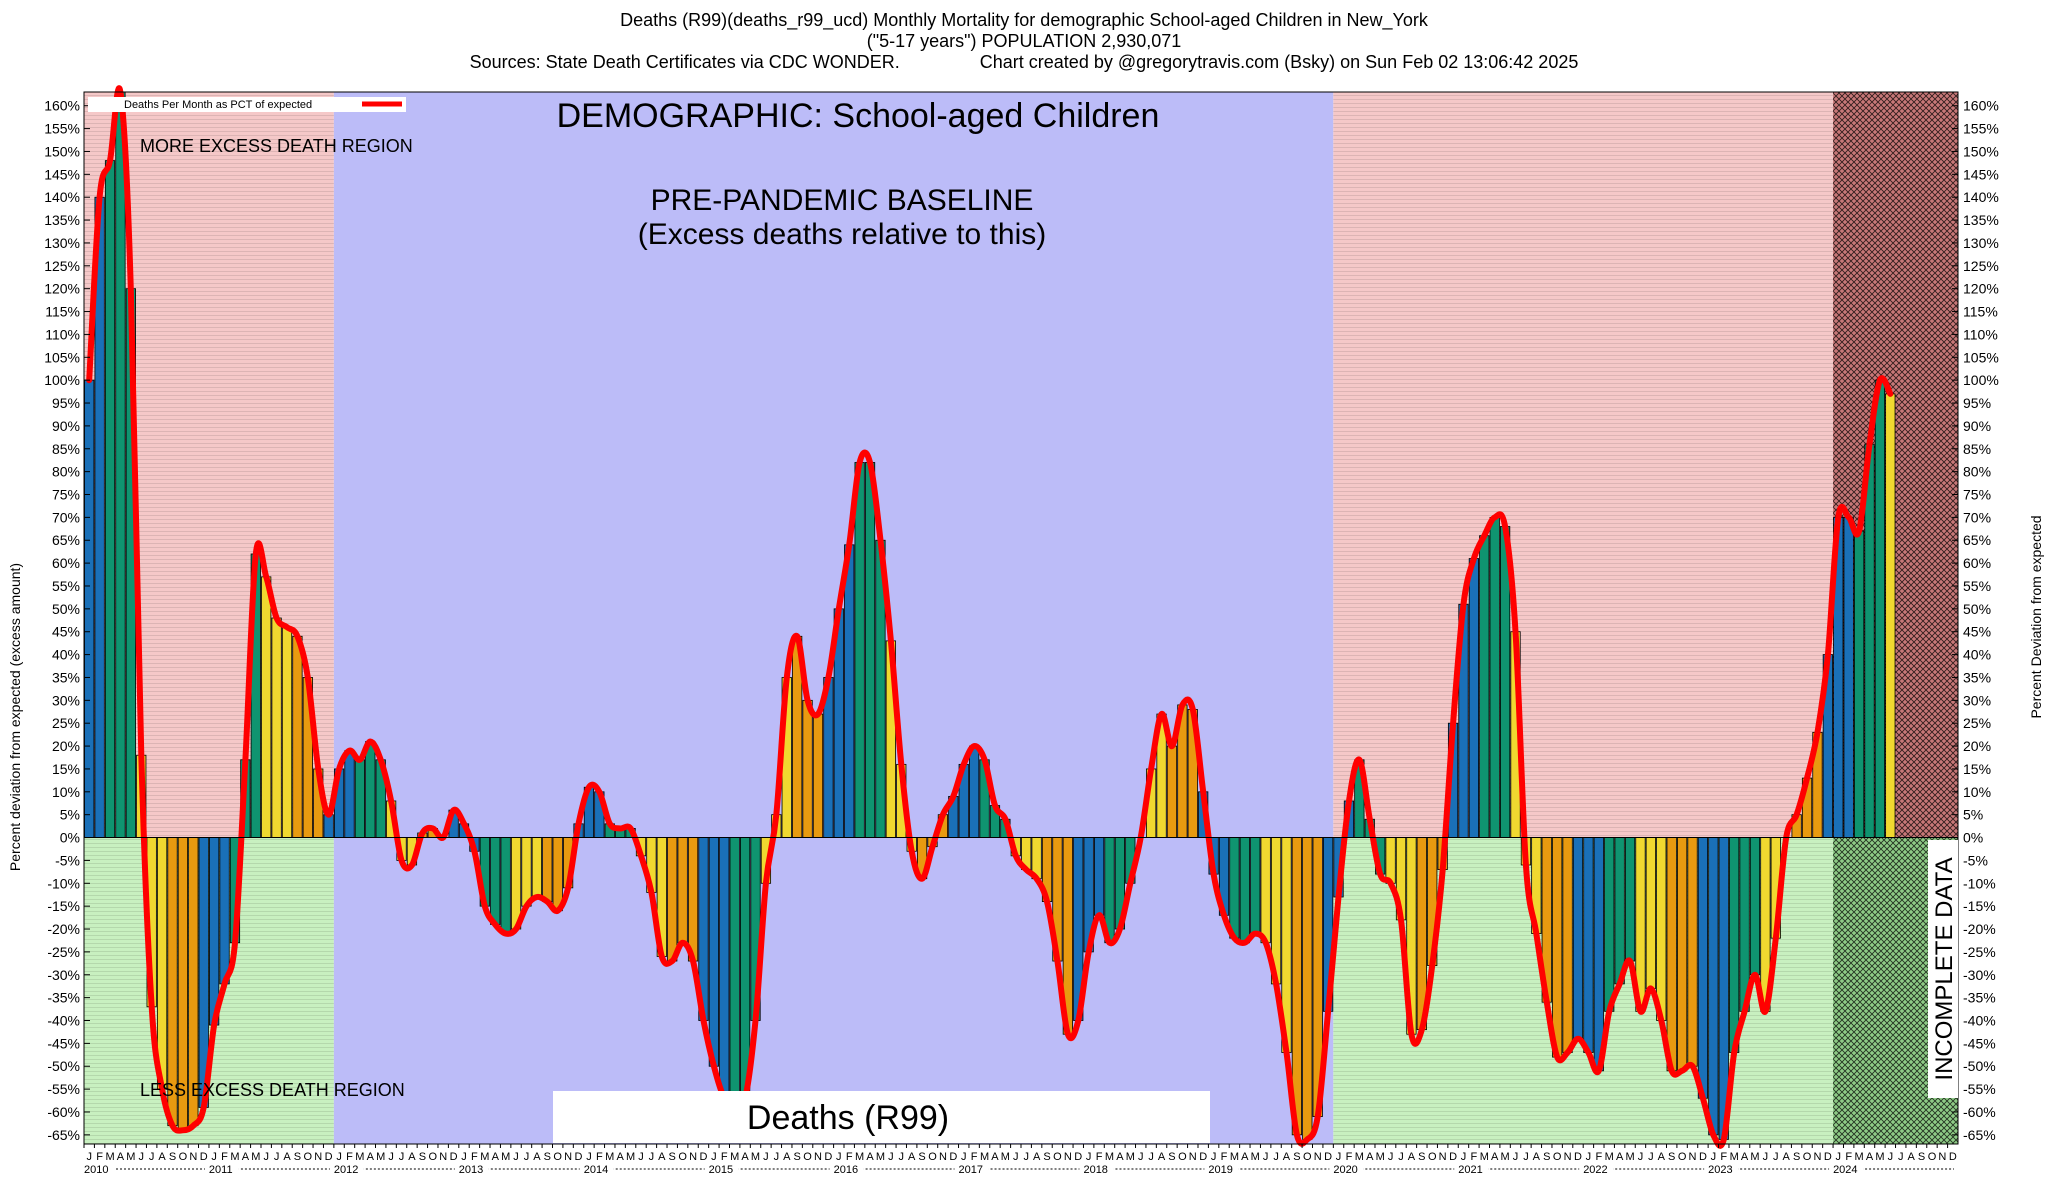  What do you see at coordinates (1979, 952) in the screenshot?
I see `y-tick-label-right: -25%` at bounding box center [1979, 952].